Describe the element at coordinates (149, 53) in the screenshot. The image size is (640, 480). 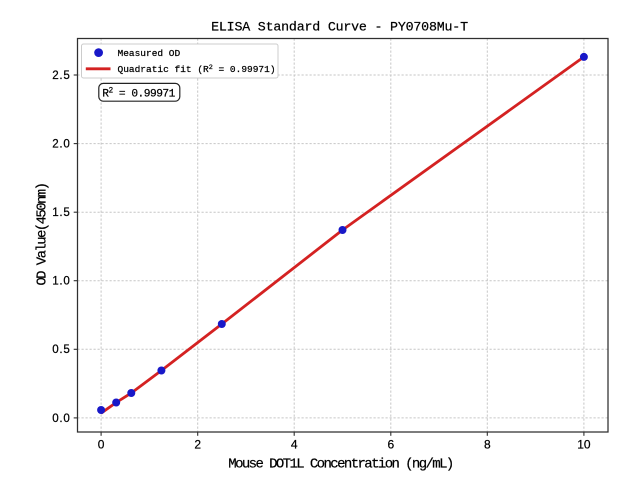
I see `svg-text: Measured OD` at that location.